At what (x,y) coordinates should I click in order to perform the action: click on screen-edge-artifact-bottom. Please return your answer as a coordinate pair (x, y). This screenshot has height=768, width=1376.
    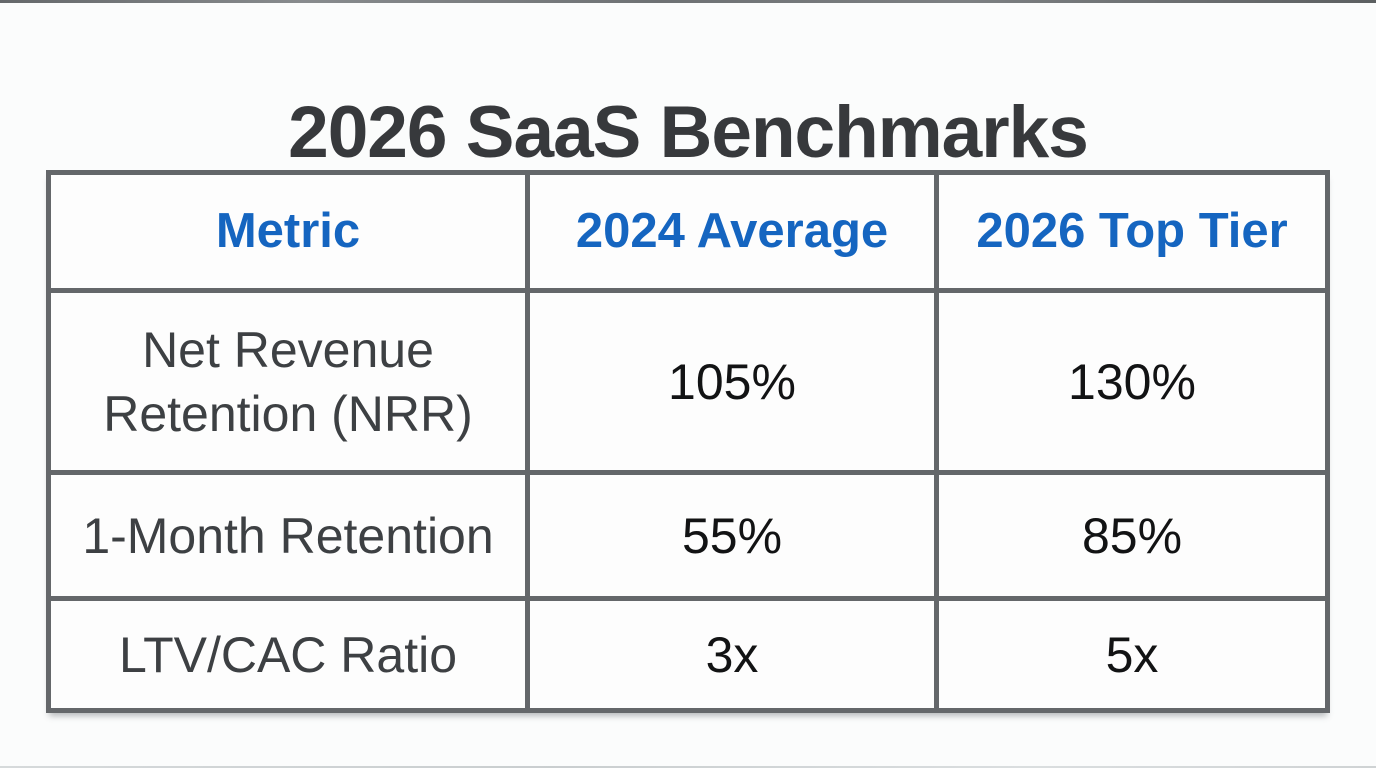
    Looking at the image, I should click on (688, 767).